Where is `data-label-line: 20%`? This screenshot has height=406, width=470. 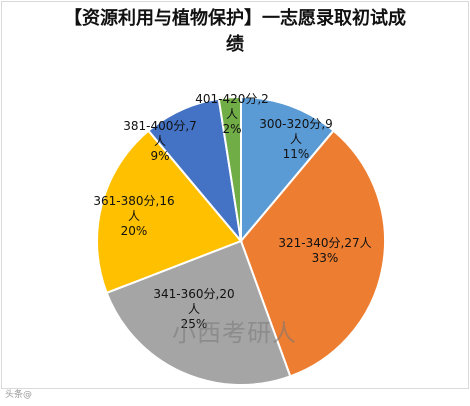
data-label-line: 20% is located at coordinates (134, 231).